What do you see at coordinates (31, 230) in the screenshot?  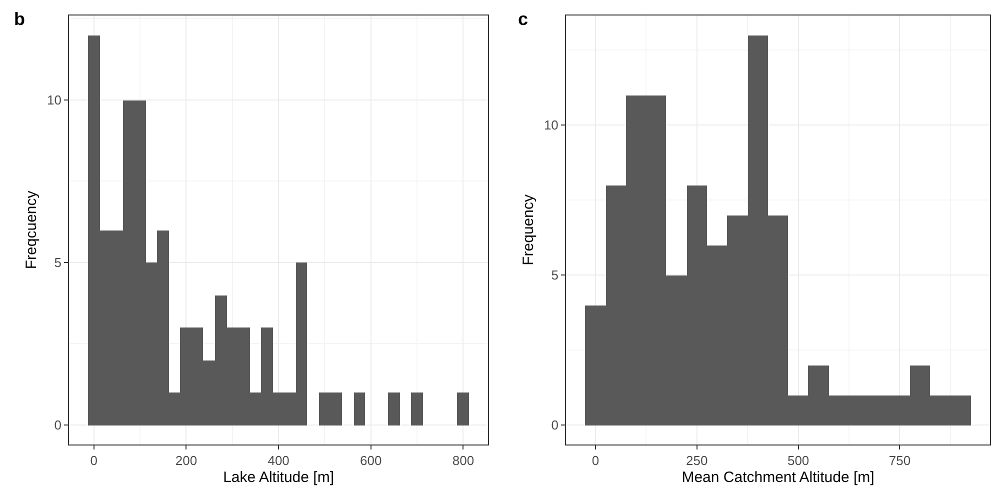 I see `y-axis-title: Freqcuency` at bounding box center [31, 230].